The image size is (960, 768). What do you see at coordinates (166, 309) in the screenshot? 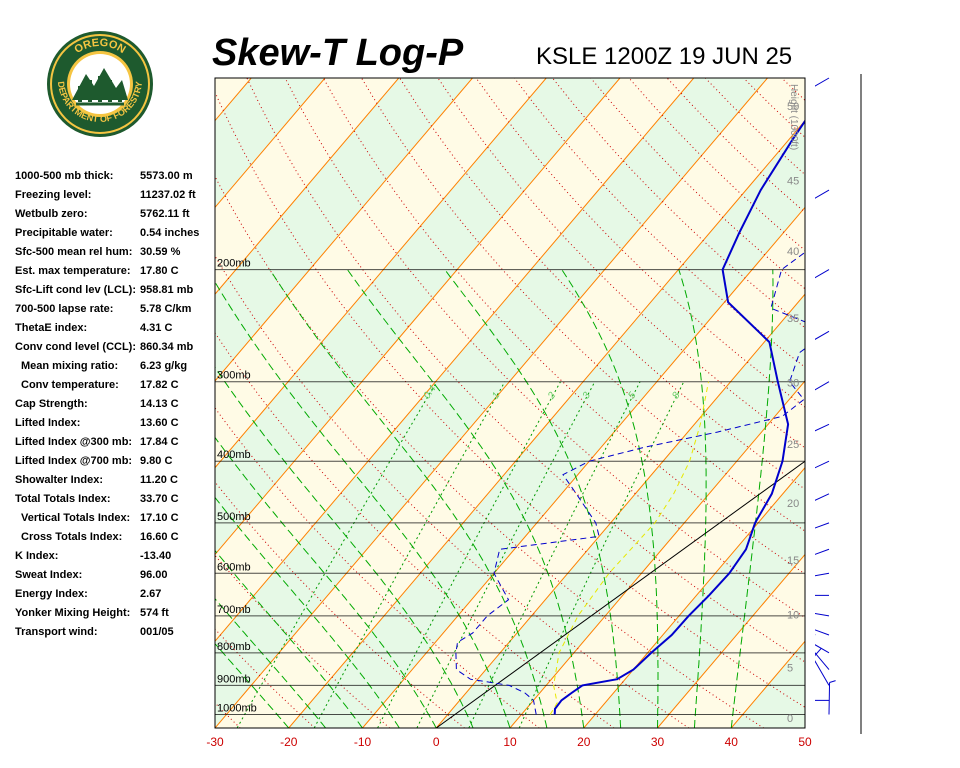
I see `index-value: 5.78 C/km` at bounding box center [166, 309].